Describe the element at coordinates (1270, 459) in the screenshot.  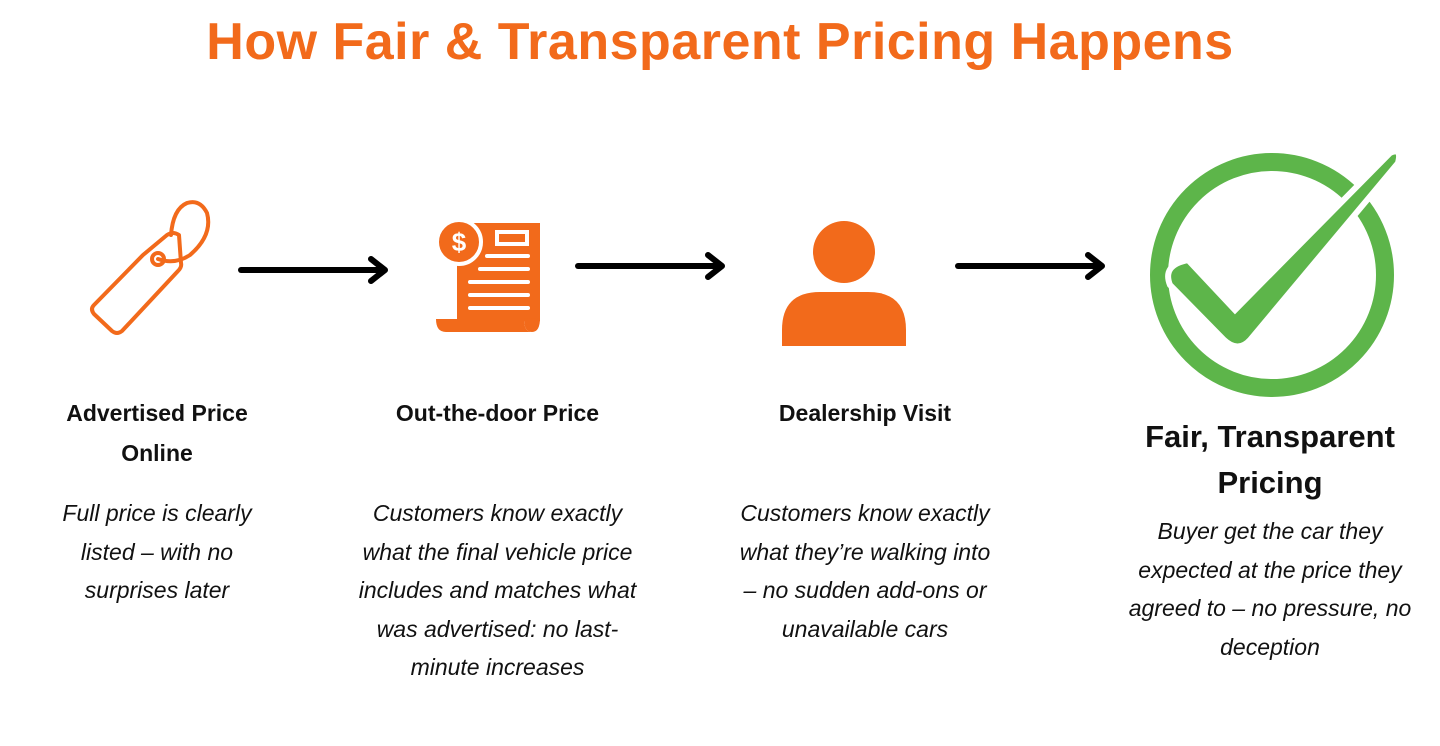
I see `step-heading: Fair, Transparent Pricing` at that location.